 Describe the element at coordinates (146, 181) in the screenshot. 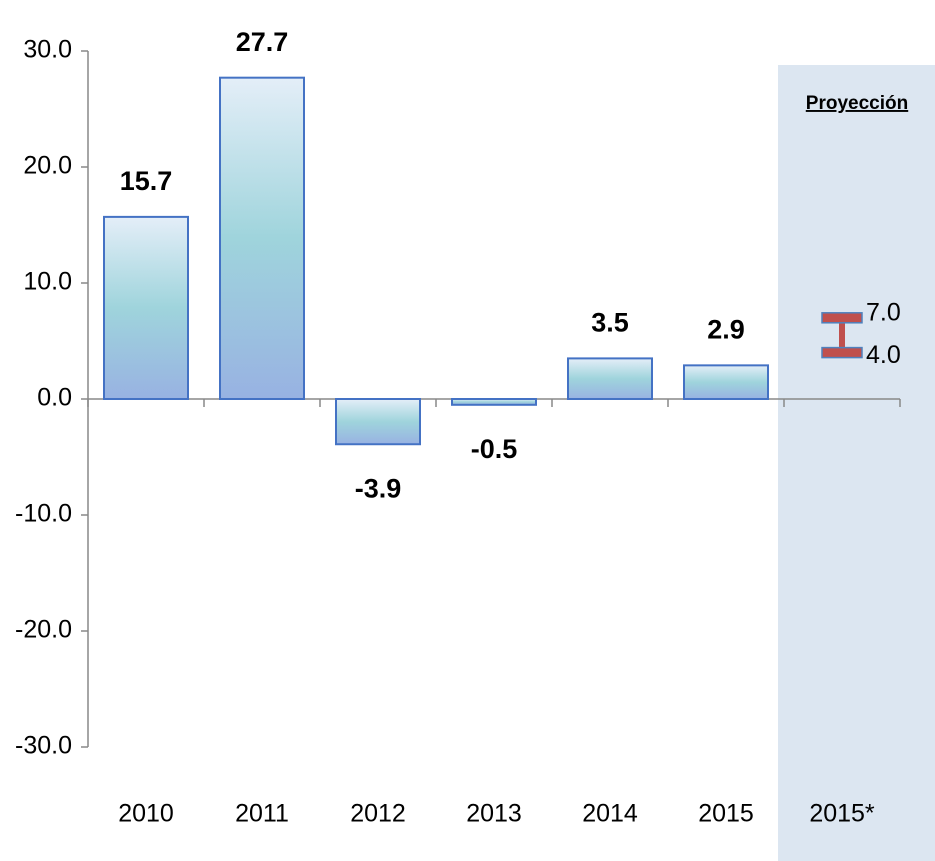

I see `value-label: 15.7` at that location.